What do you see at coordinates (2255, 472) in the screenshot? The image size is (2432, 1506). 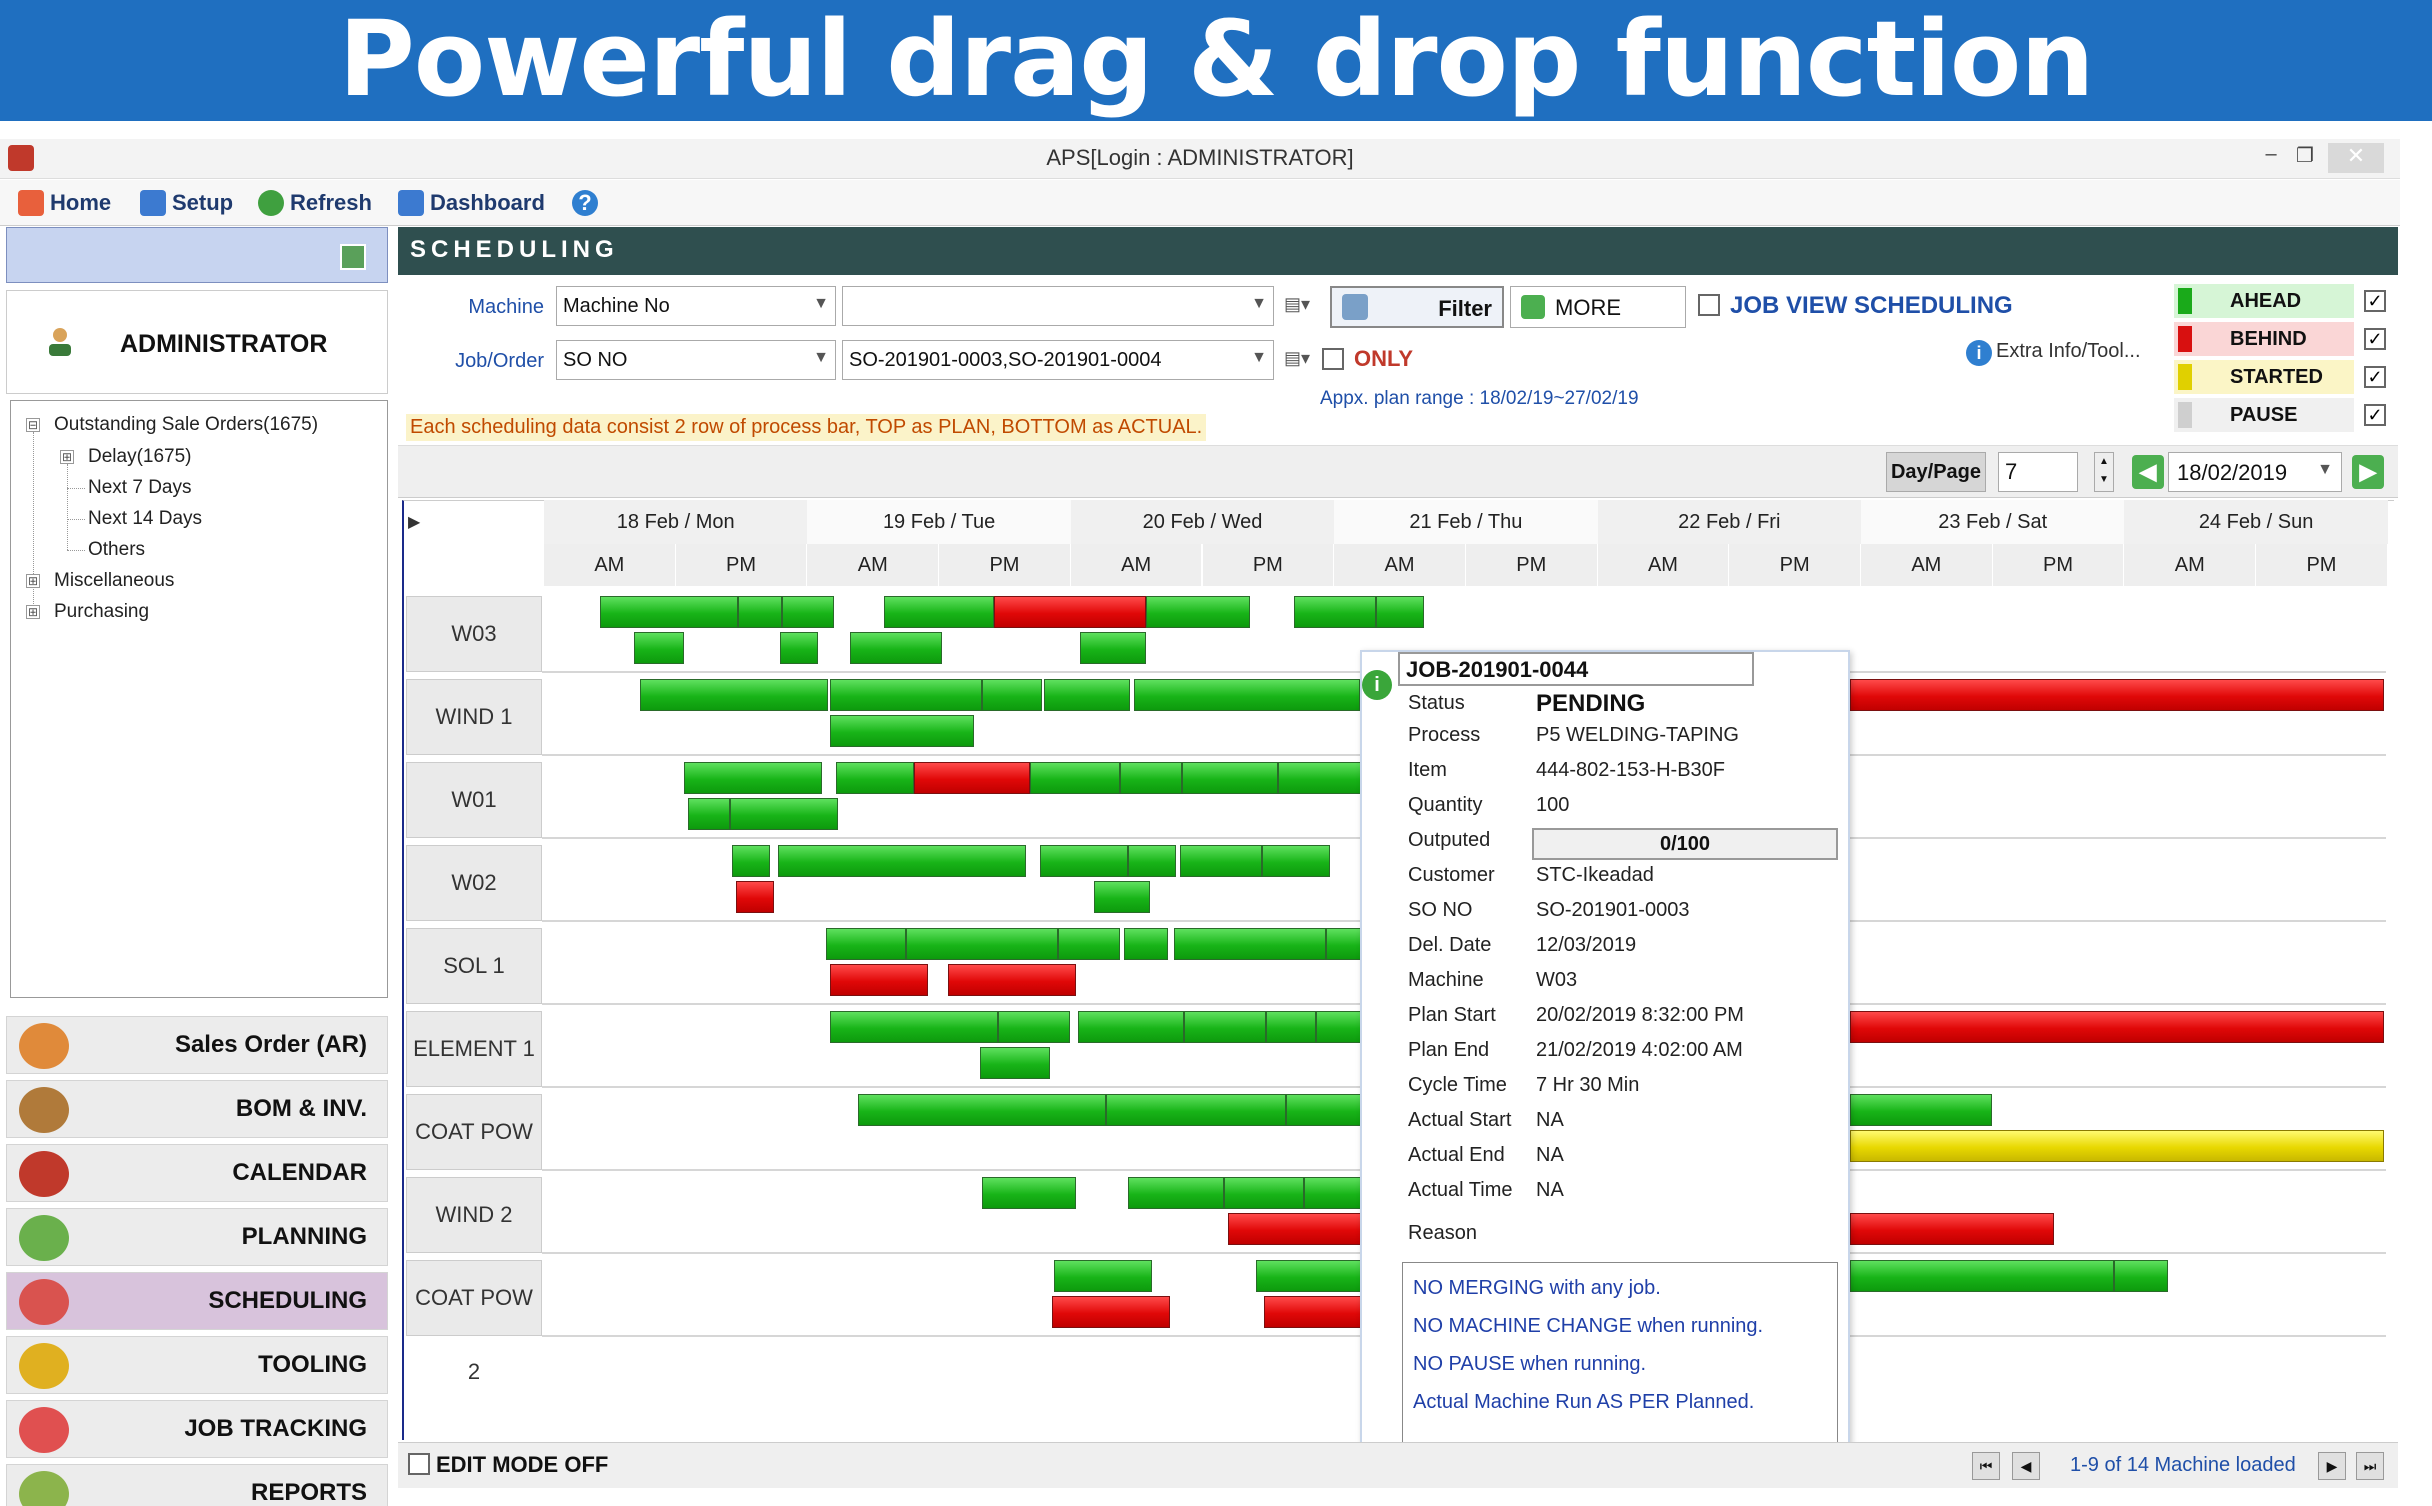 I see `start-date-picker: 18/02/2019 ▼` at bounding box center [2255, 472].